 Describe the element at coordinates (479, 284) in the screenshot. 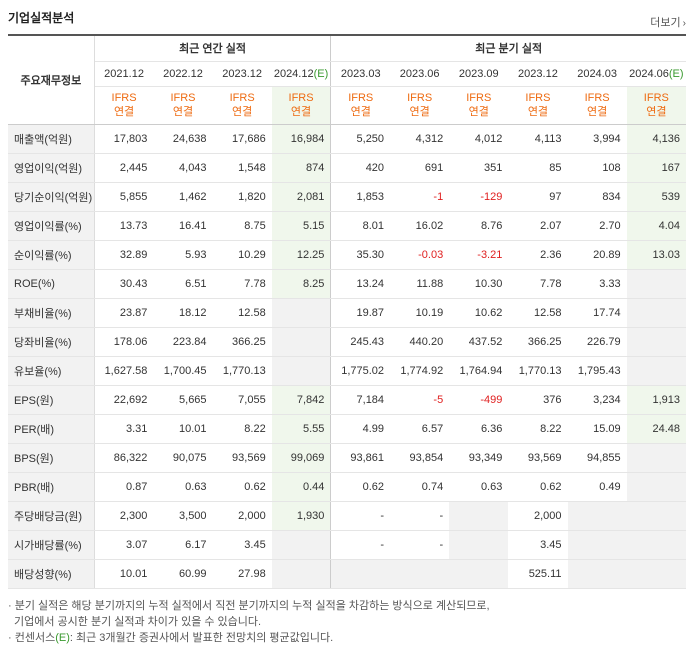

I see `table-cell: 10.30` at that location.